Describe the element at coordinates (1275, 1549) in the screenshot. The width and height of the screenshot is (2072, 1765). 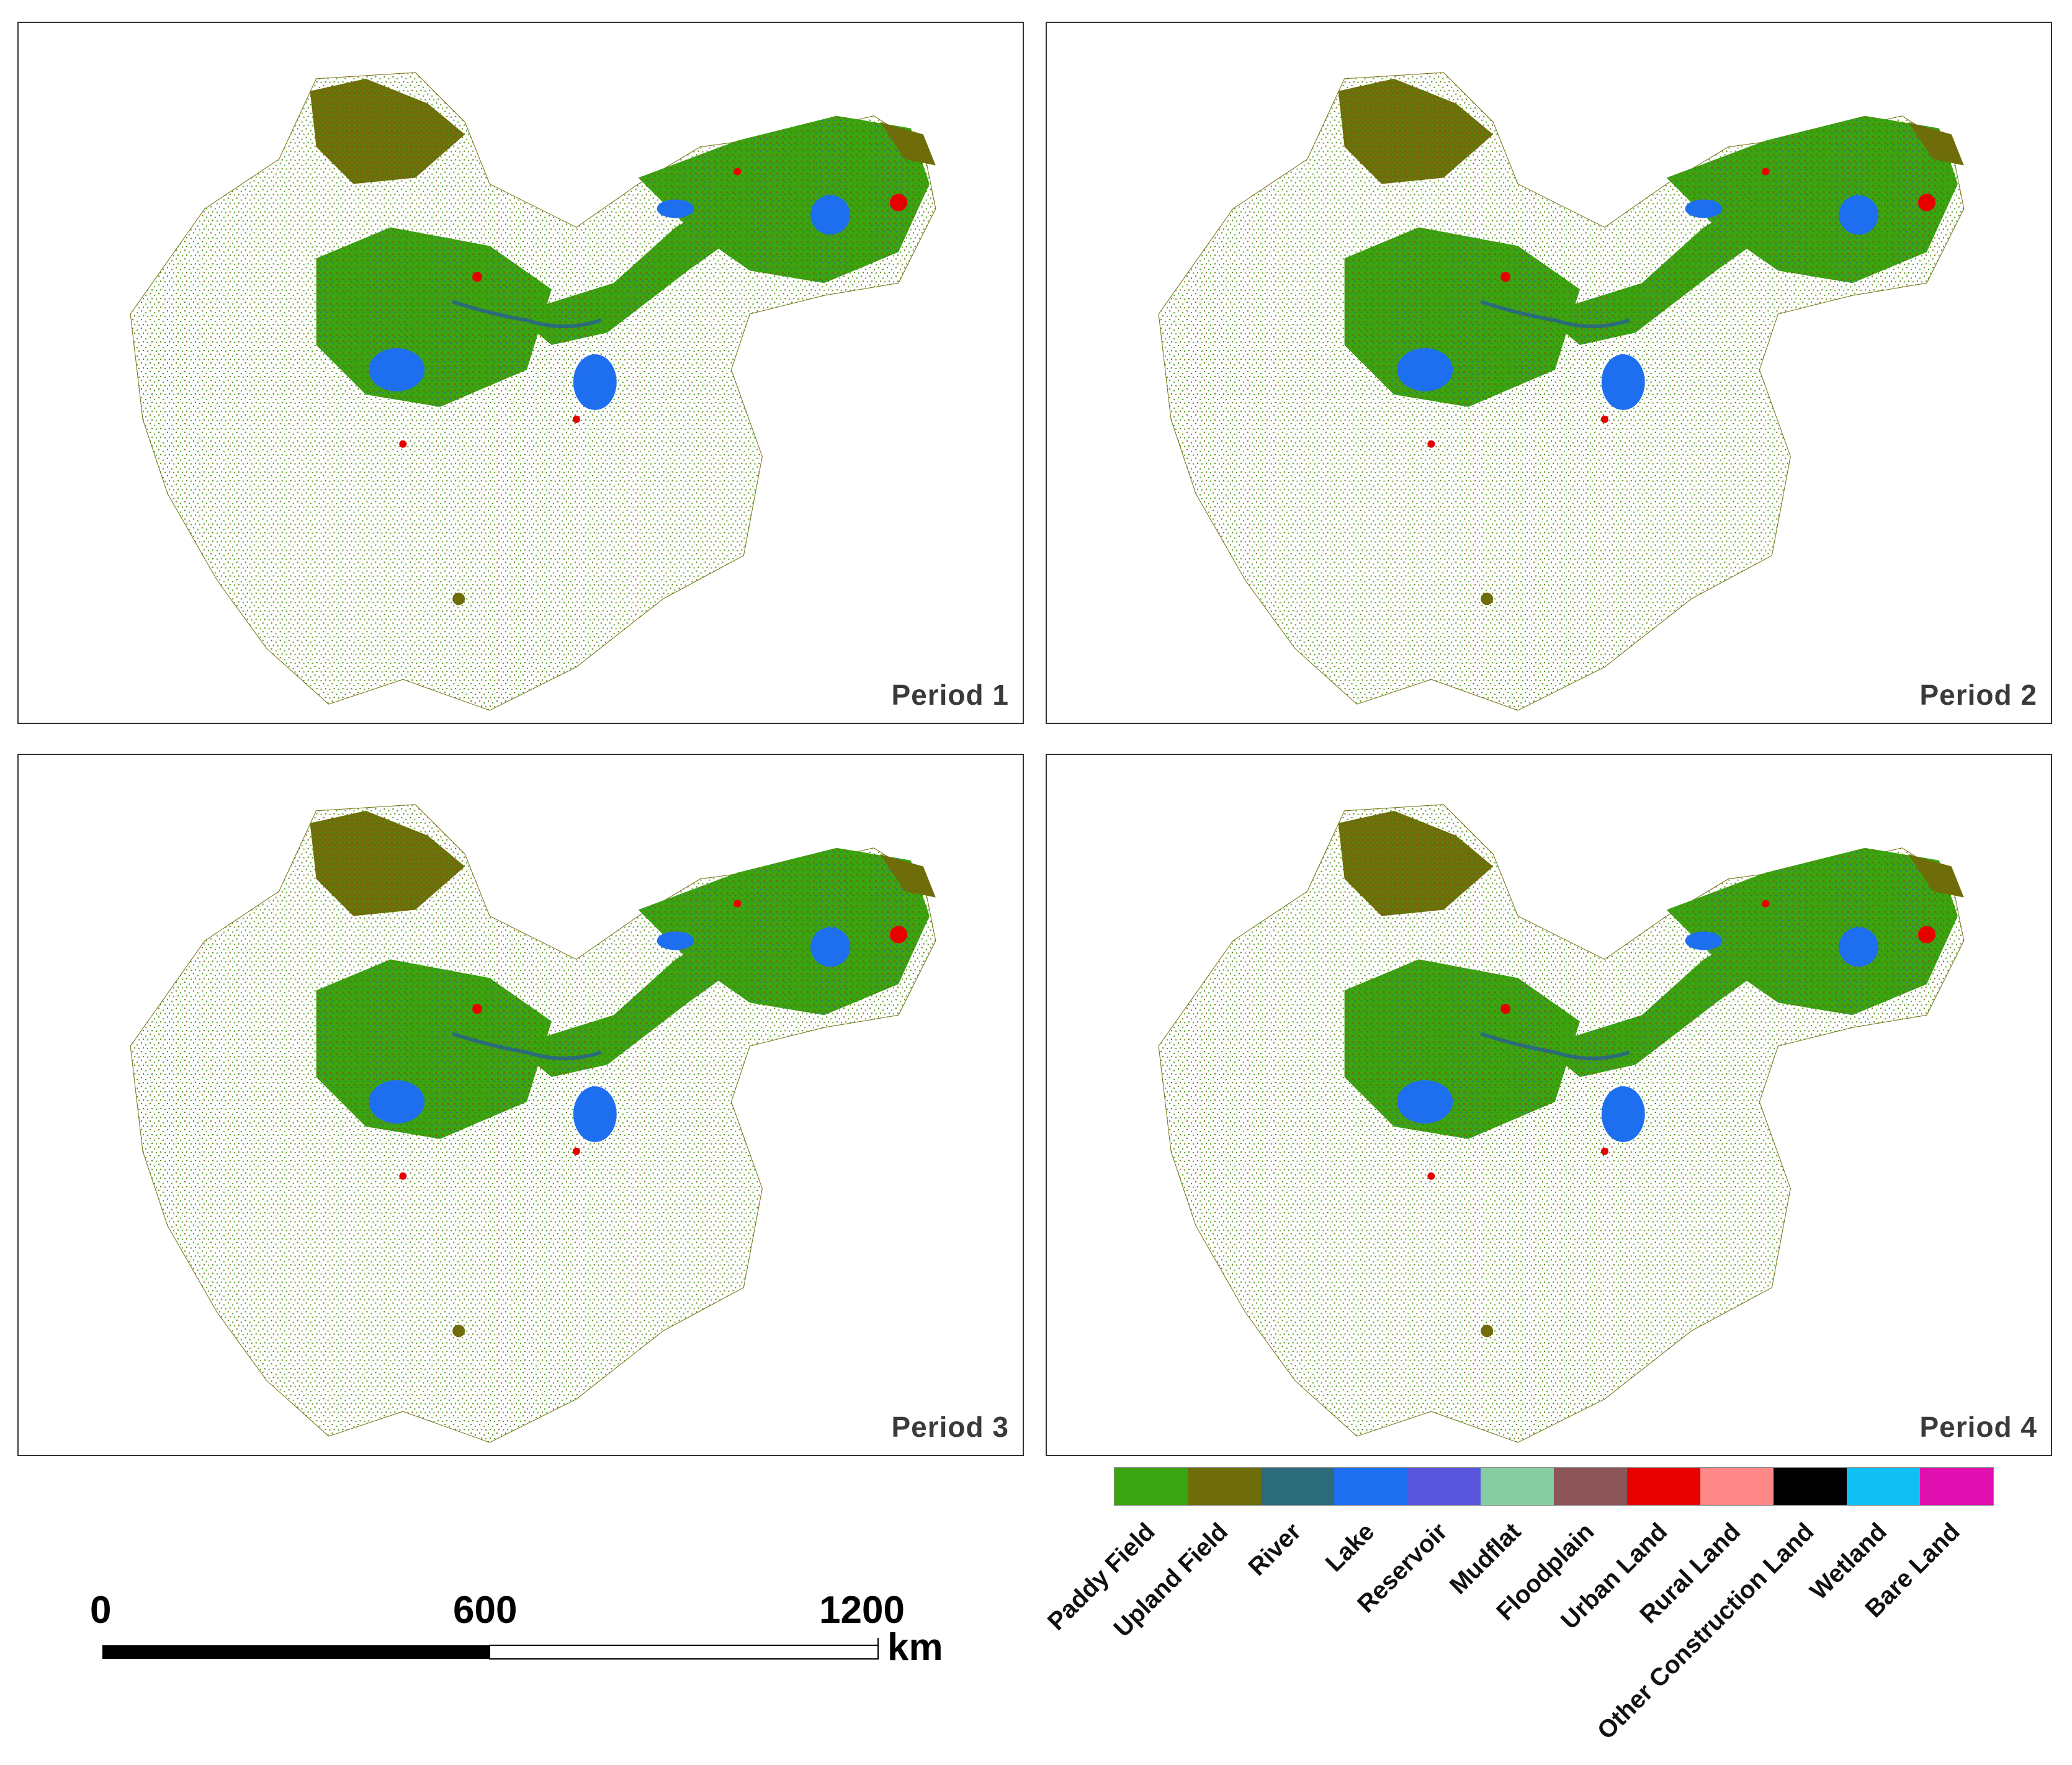
I see `legend-label: River` at that location.